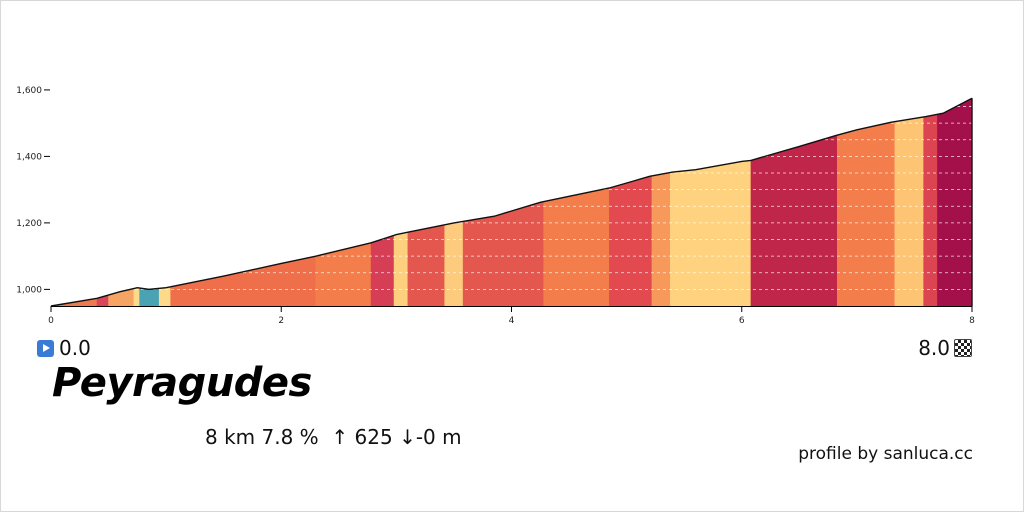 The image size is (1024, 512). What do you see at coordinates (362, 437) in the screenshot?
I see `stat-ascent: ↑ 625` at bounding box center [362, 437].